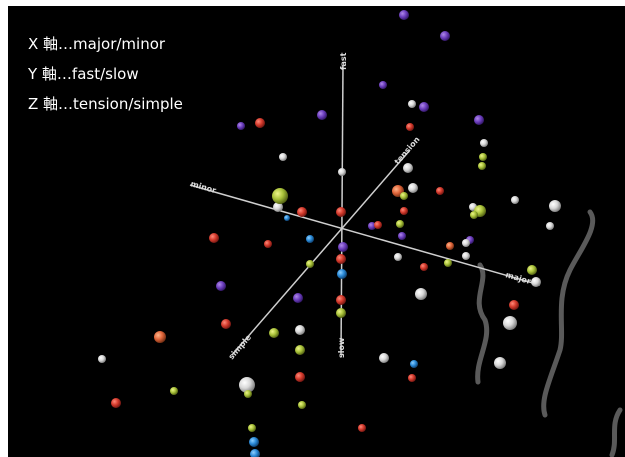 Image resolution: width=625 pixels, height=457 pixels. What do you see at coordinates (549, 333) in the screenshot?
I see `decor-strokes` at bounding box center [549, 333].